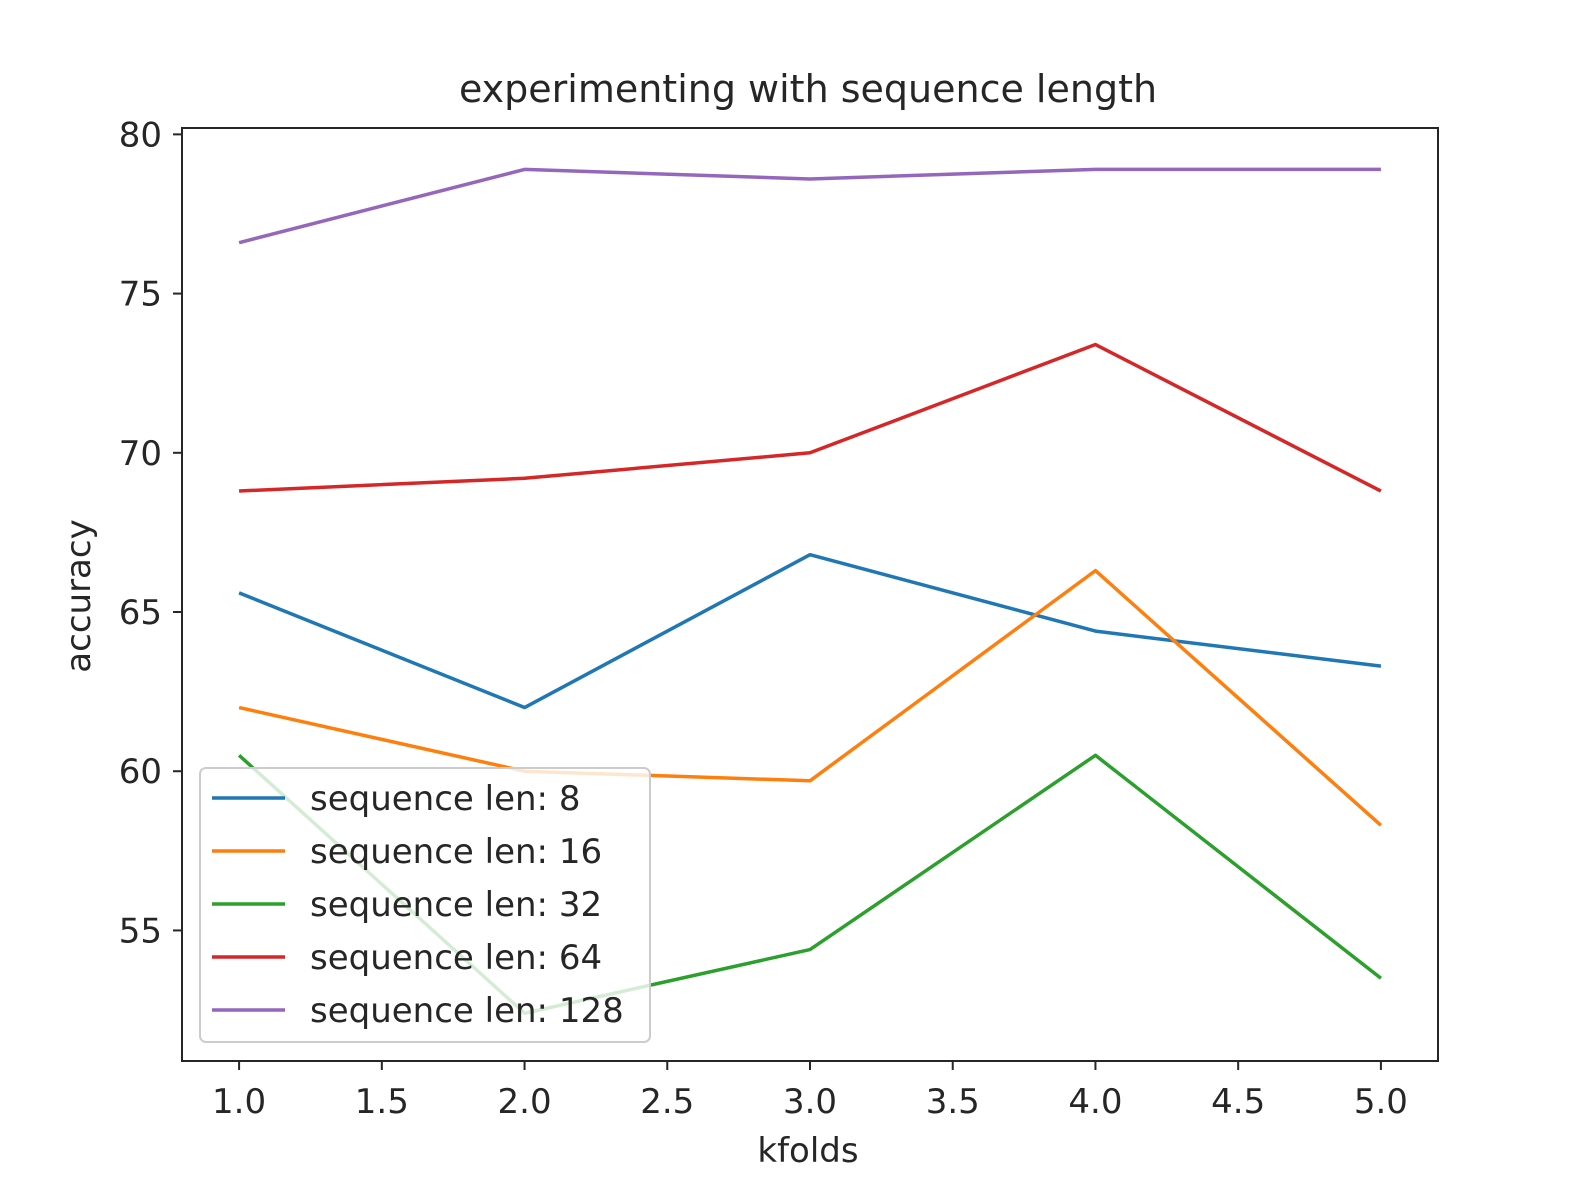 The width and height of the screenshot is (1574, 1188). What do you see at coordinates (140, 295) in the screenshot?
I see `y-tick-label: 75` at bounding box center [140, 295].